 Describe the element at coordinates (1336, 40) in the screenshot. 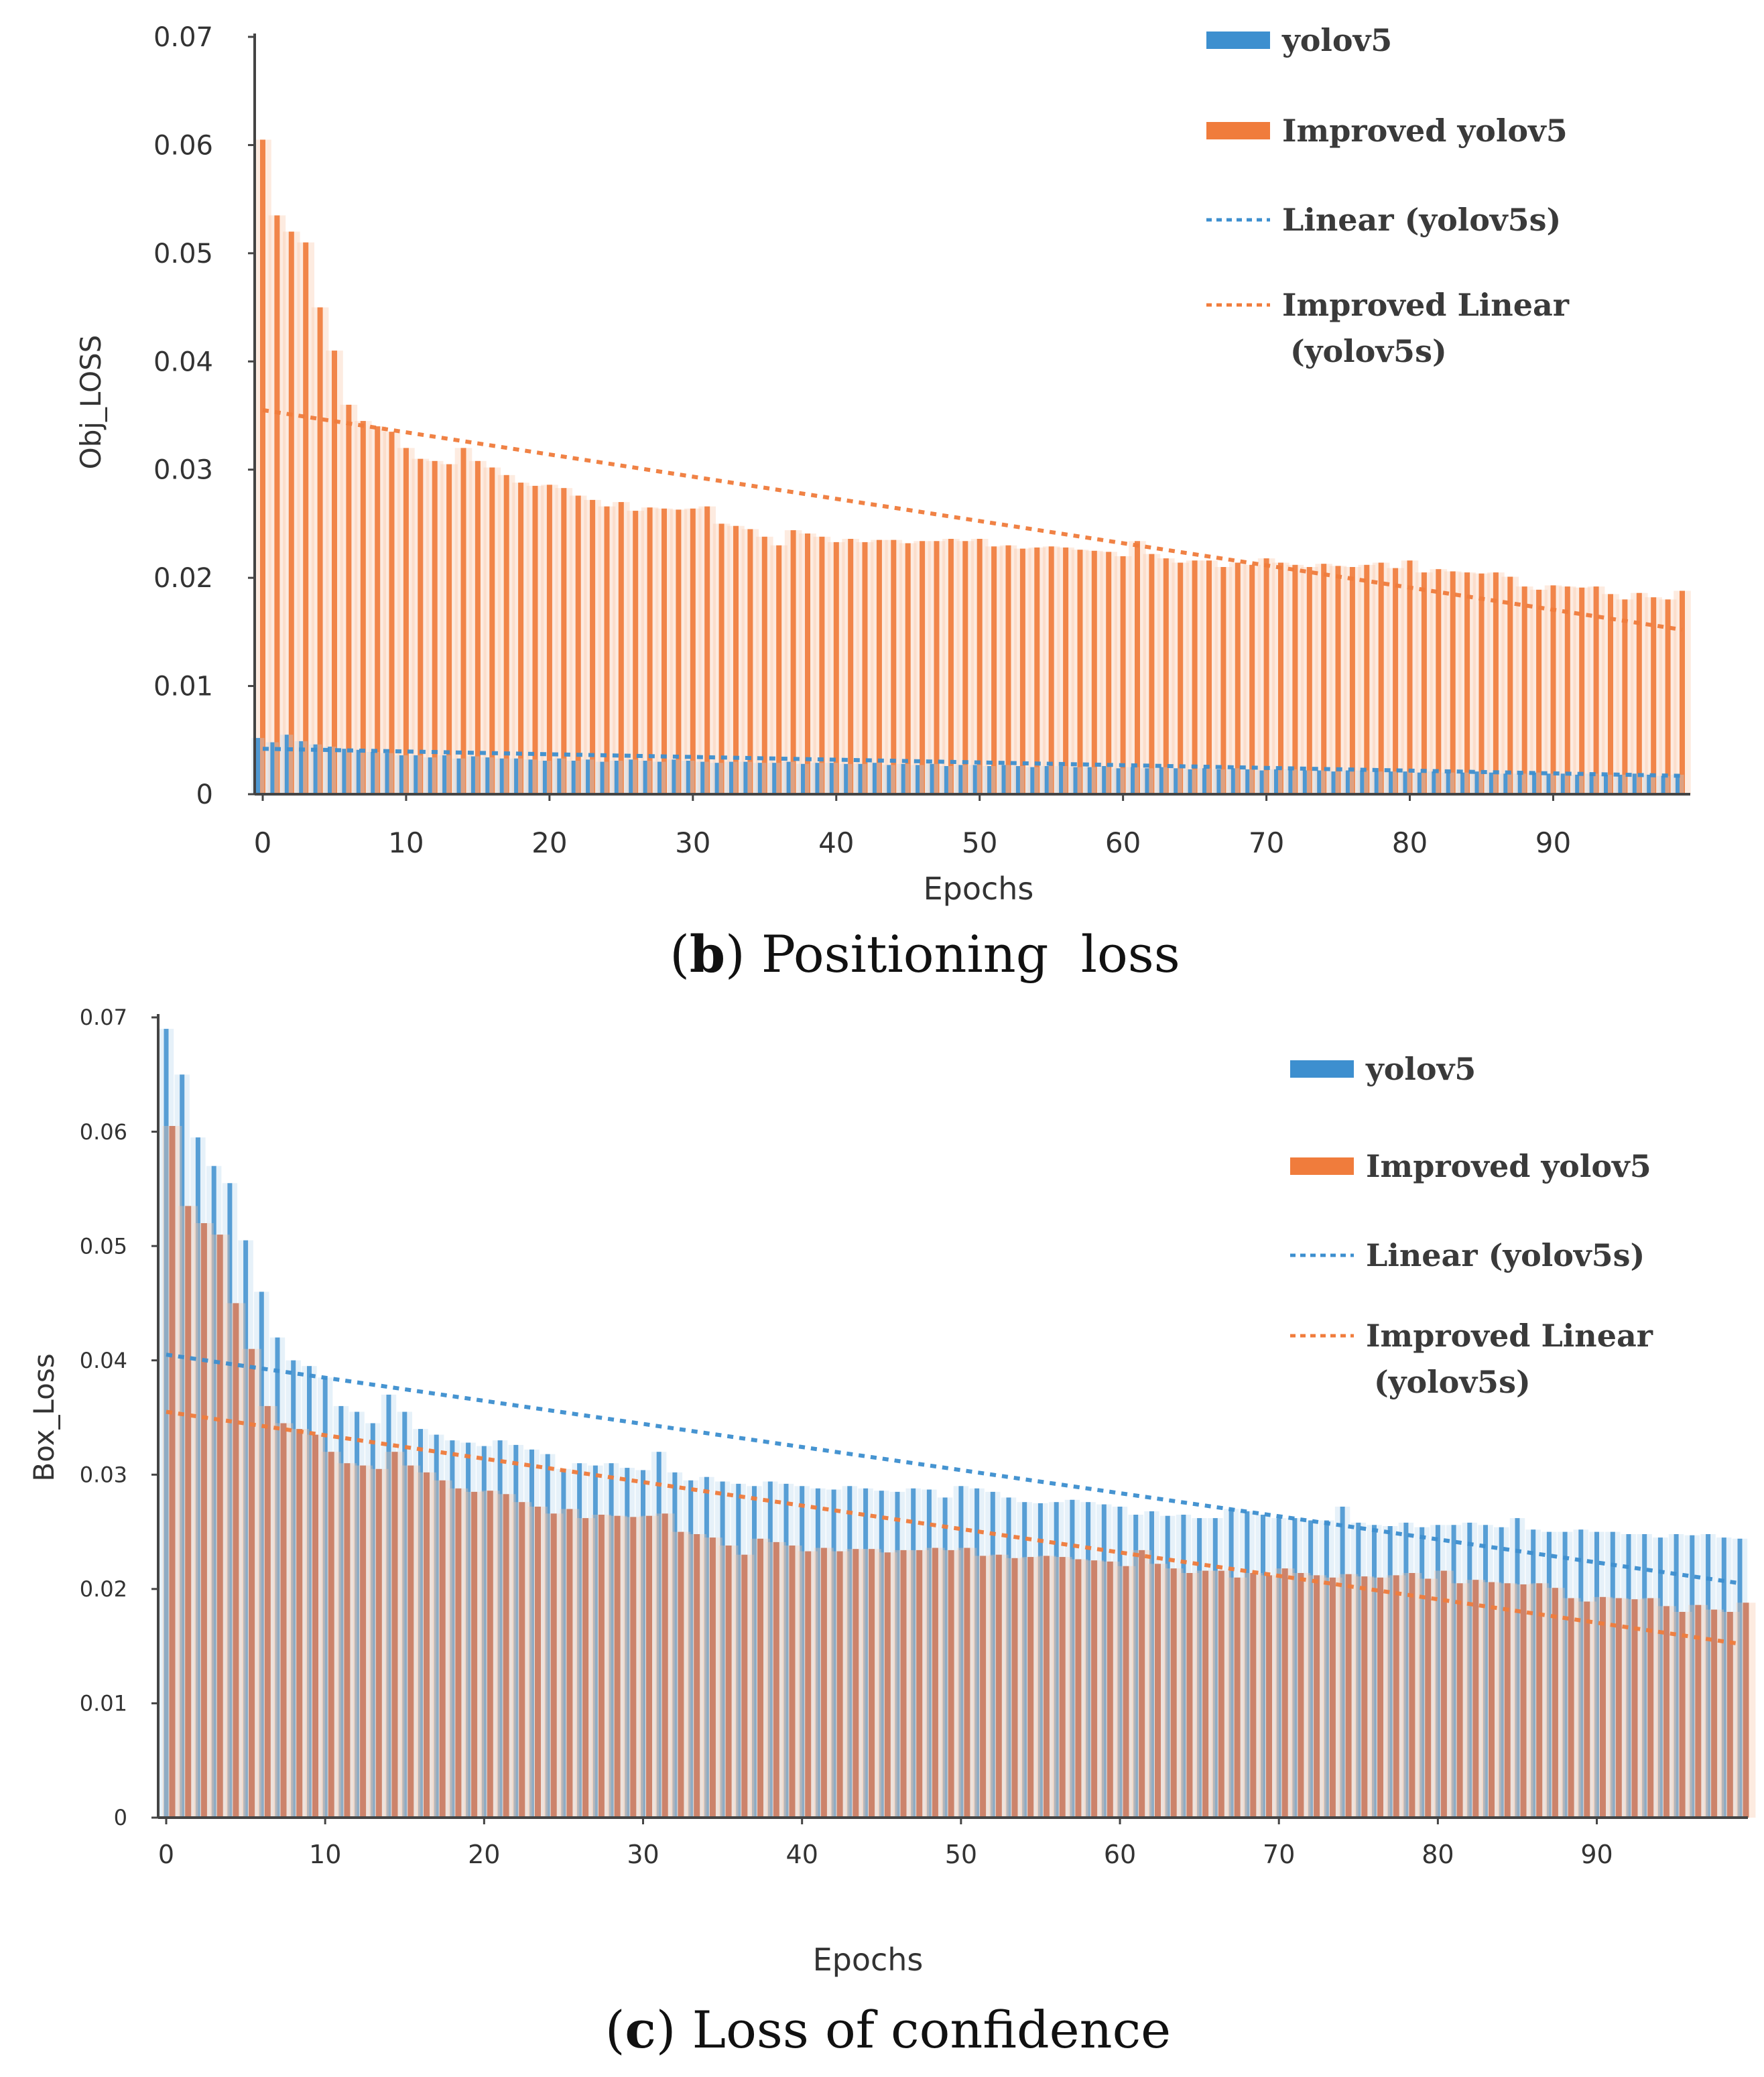

I see `legend-label: yolov5` at that location.